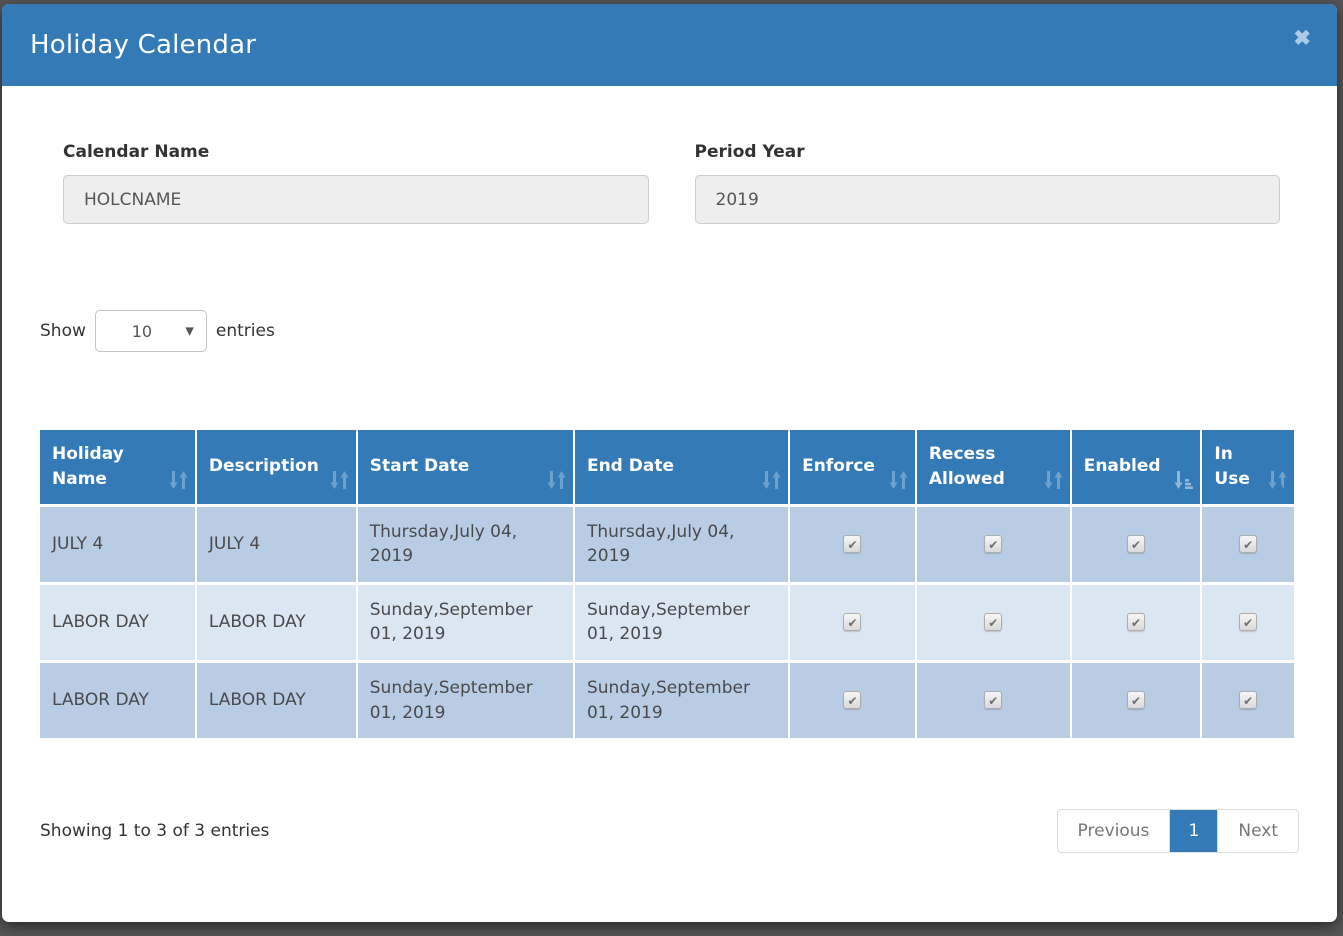  I want to click on pagination-page-1: 1, so click(1193, 831).